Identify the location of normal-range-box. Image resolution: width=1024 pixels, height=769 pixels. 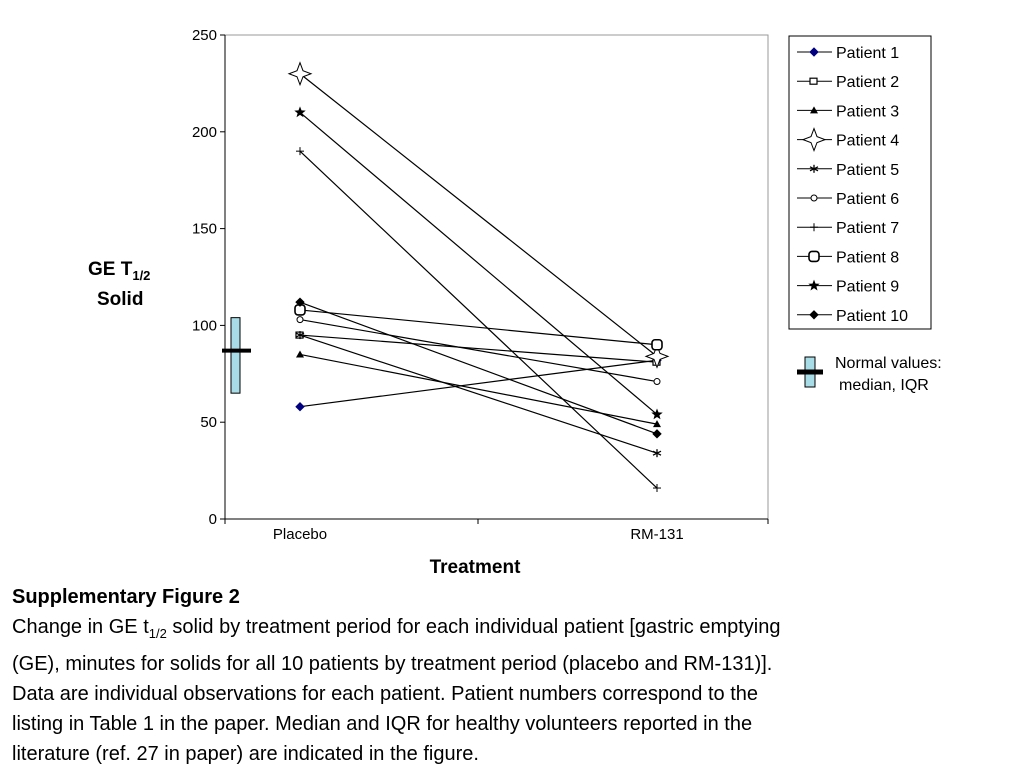
(236, 355).